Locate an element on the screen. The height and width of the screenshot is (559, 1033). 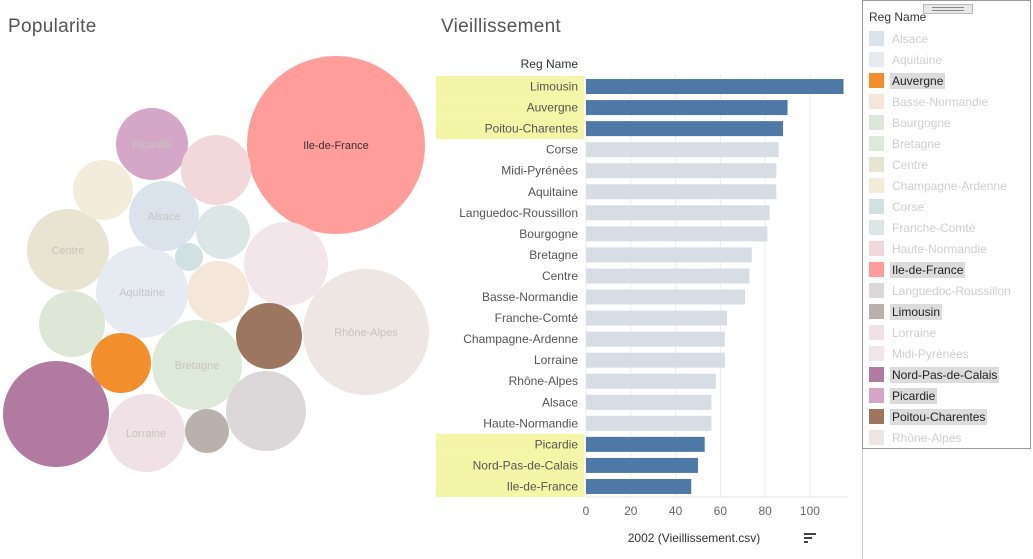
bubble-lorraine: Lorraine is located at coordinates (146, 433).